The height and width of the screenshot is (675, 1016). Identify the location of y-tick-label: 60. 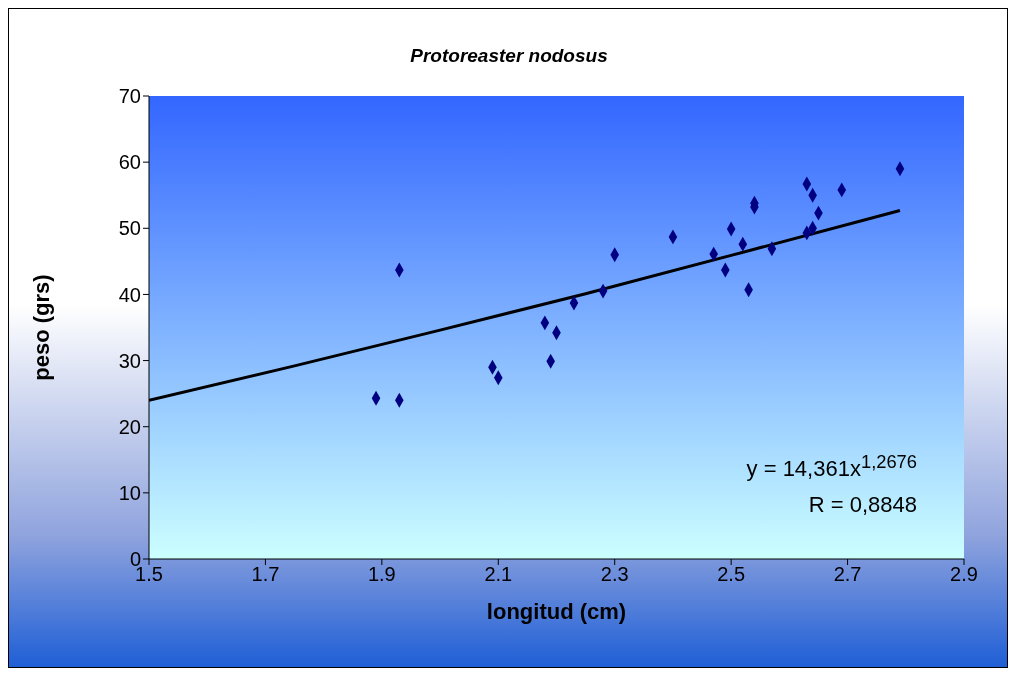
(129, 162).